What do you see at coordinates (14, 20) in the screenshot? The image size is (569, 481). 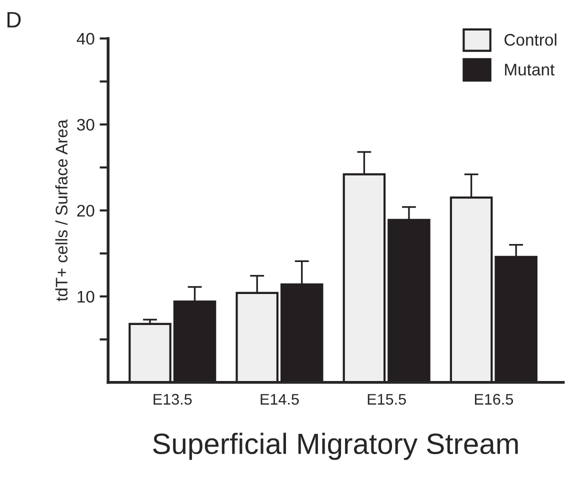 I see `text: D` at bounding box center [14, 20].